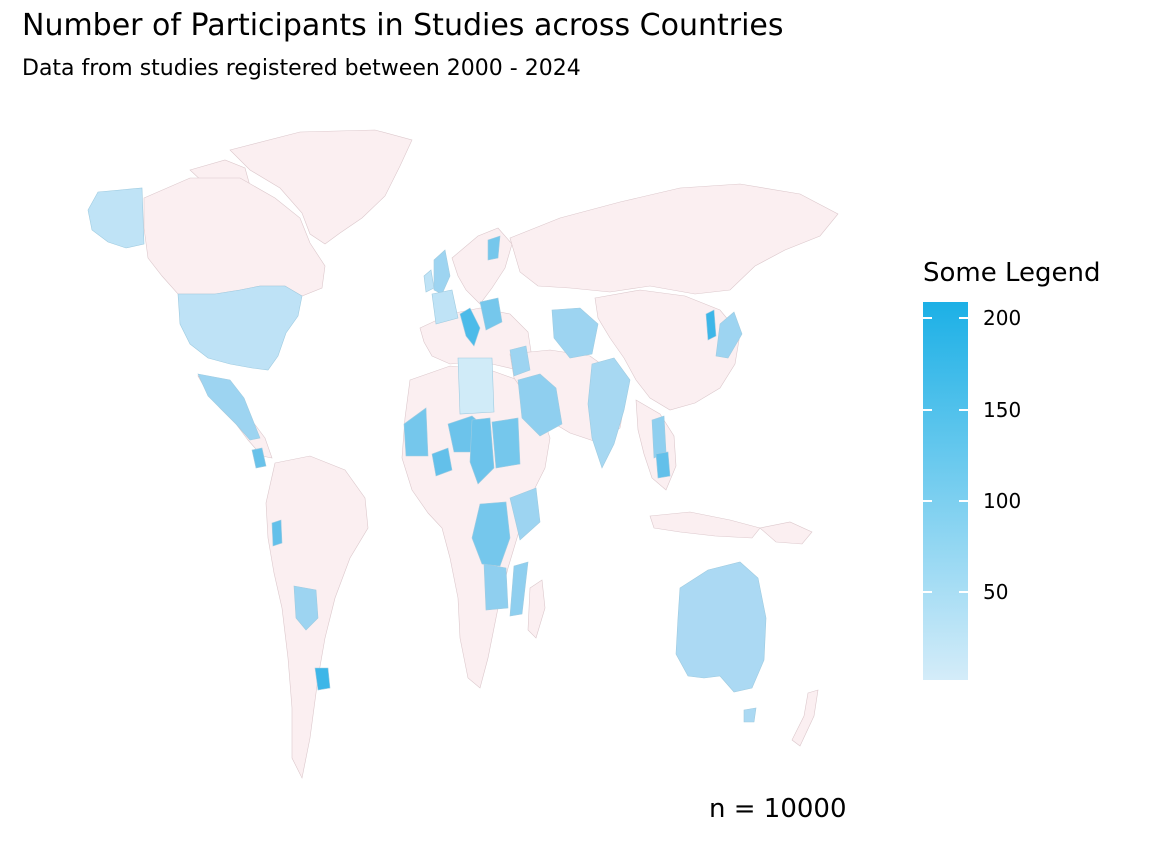  Describe the element at coordinates (945, 491) in the screenshot. I see `legend-color-bar` at that location.